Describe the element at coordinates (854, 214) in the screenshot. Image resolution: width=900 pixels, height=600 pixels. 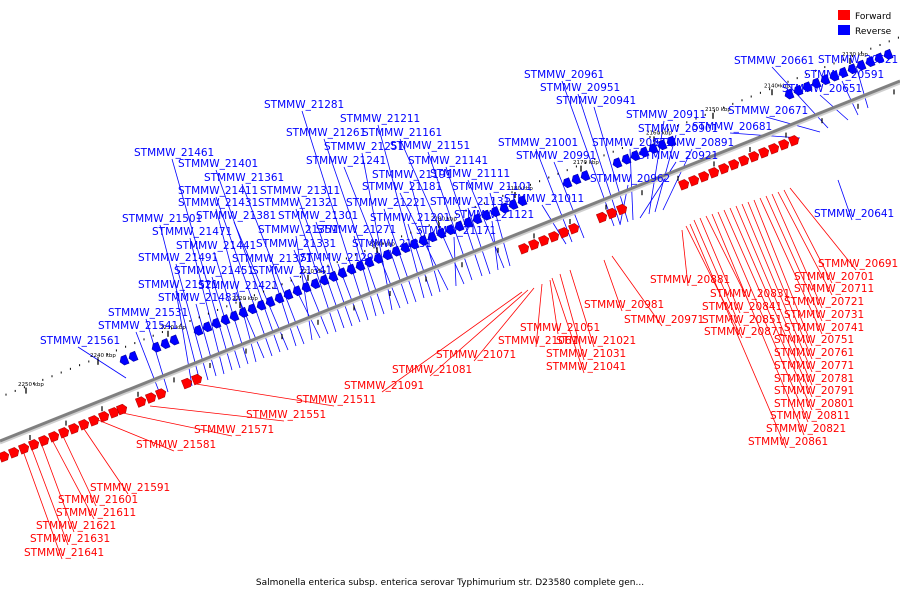
I see `reverse-gene-label: STMMW_20641` at that location.